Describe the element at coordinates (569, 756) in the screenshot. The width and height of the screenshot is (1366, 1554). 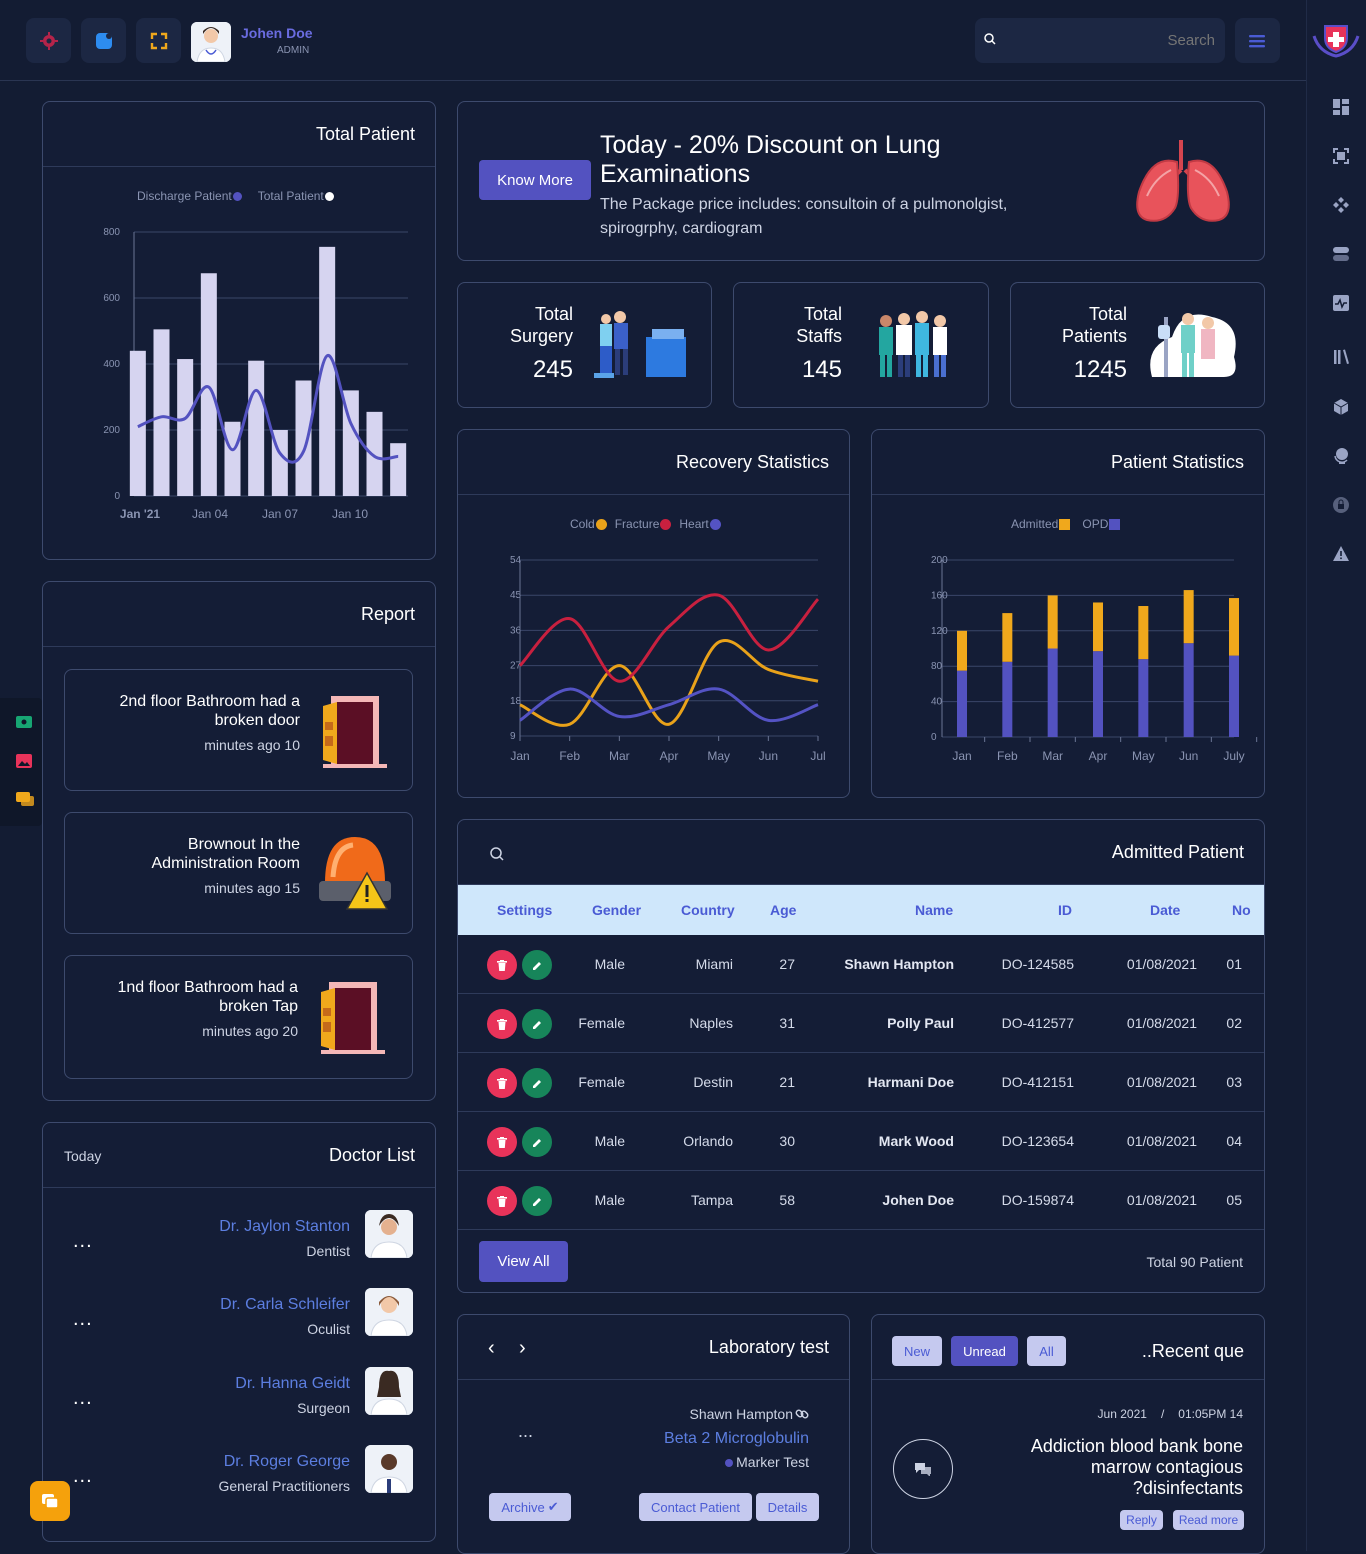
I see `x-tick-label: Feb` at that location.